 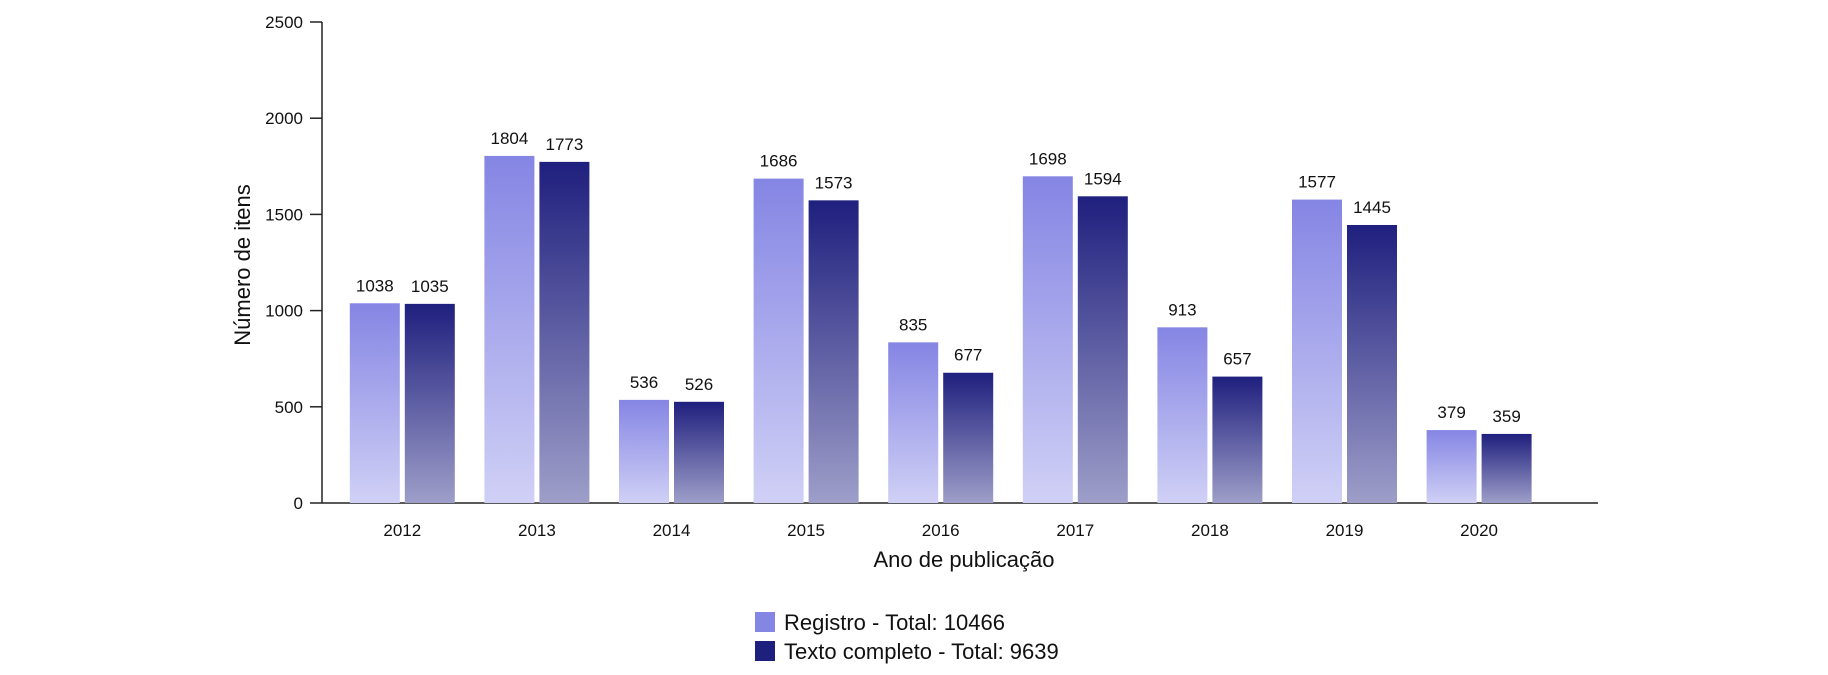 I want to click on bar-texto-completo-2017, so click(x=1102, y=350).